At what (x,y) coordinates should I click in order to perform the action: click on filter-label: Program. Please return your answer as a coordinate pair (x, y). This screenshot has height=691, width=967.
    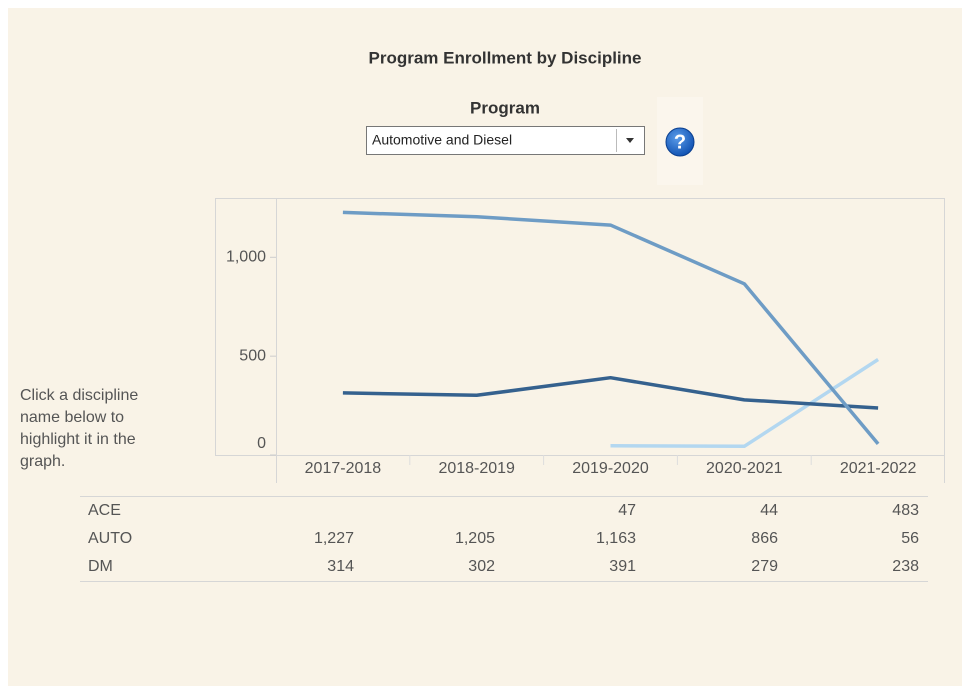
    Looking at the image, I should click on (505, 107).